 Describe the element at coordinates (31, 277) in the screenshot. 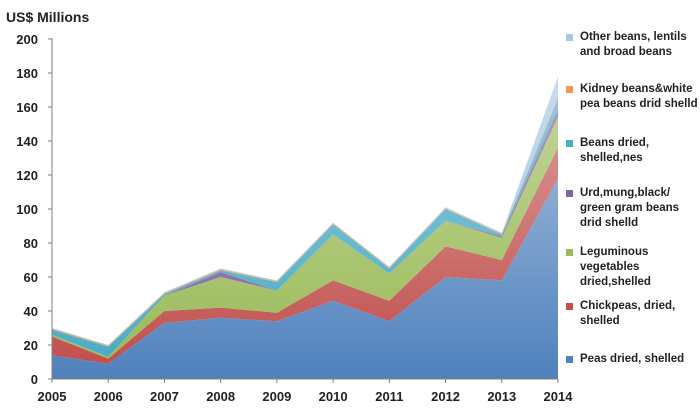

I see `y-tick-label: 60` at that location.